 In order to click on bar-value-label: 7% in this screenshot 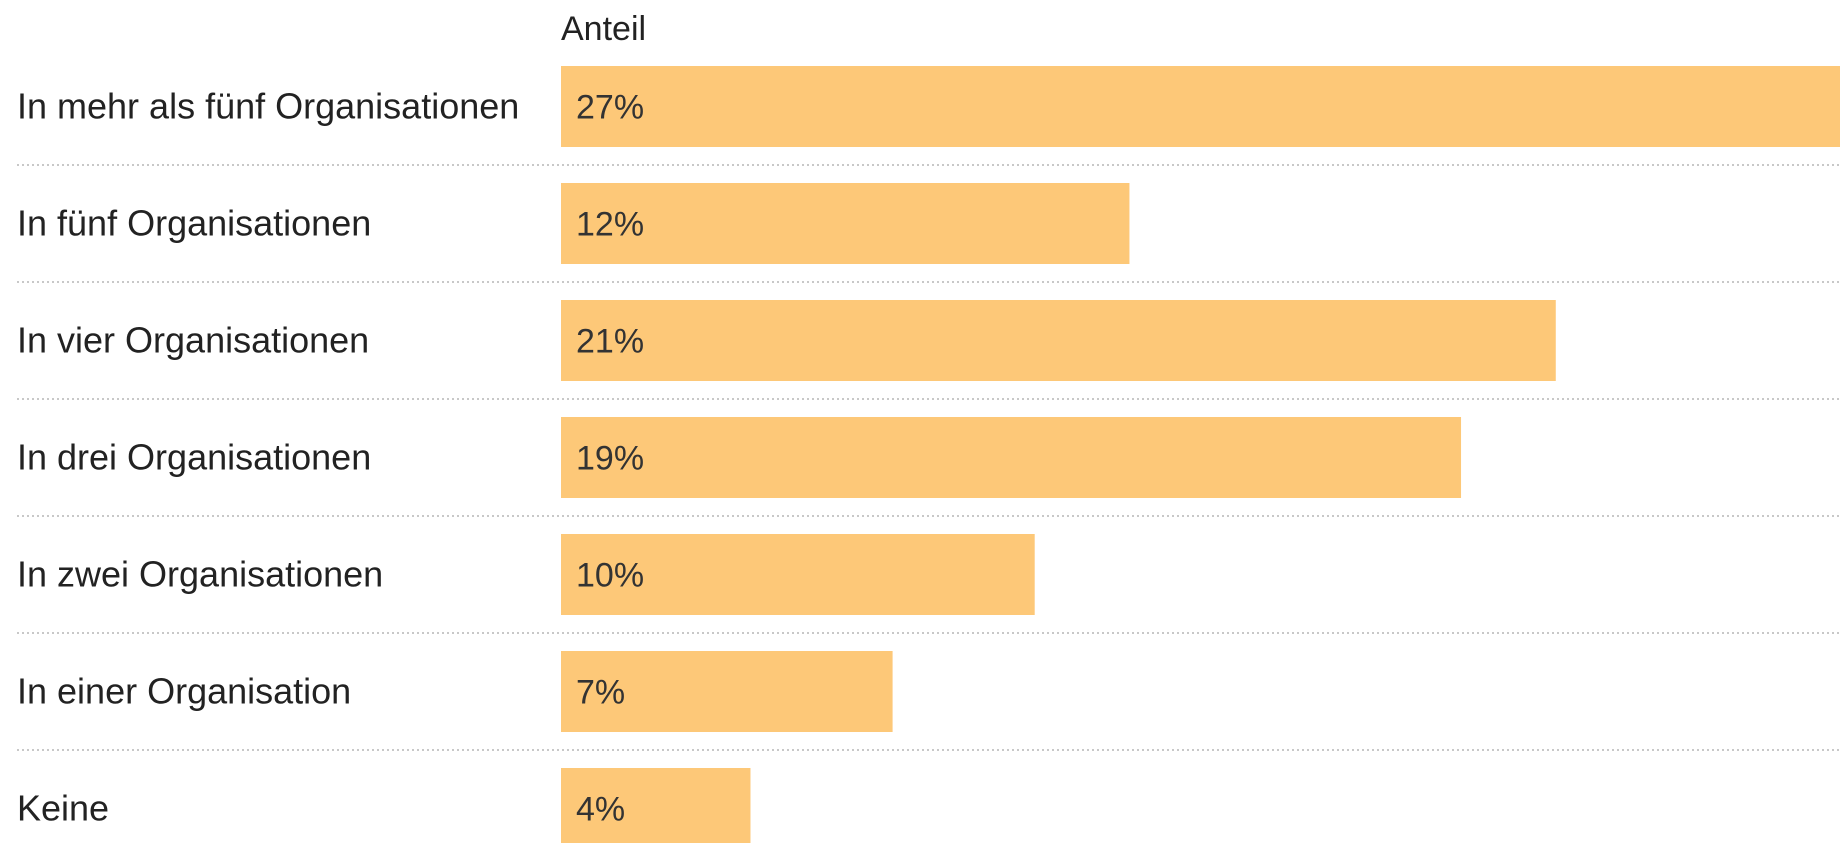, I will do `click(600, 693)`.